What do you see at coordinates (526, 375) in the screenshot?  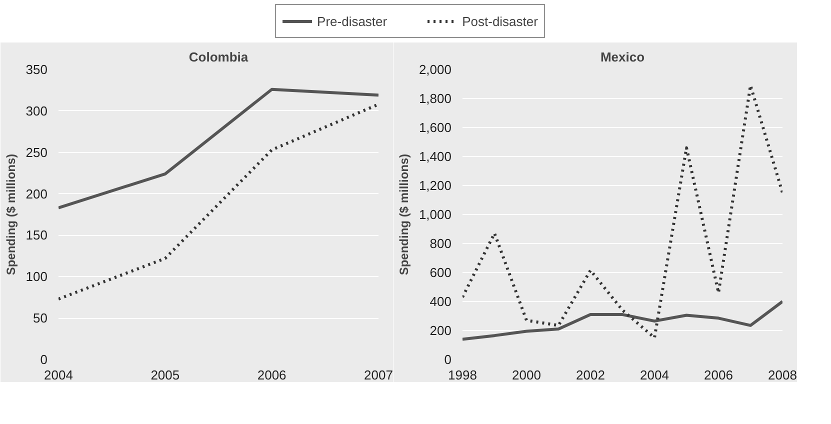 I see `x-tick-label: 2000` at bounding box center [526, 375].